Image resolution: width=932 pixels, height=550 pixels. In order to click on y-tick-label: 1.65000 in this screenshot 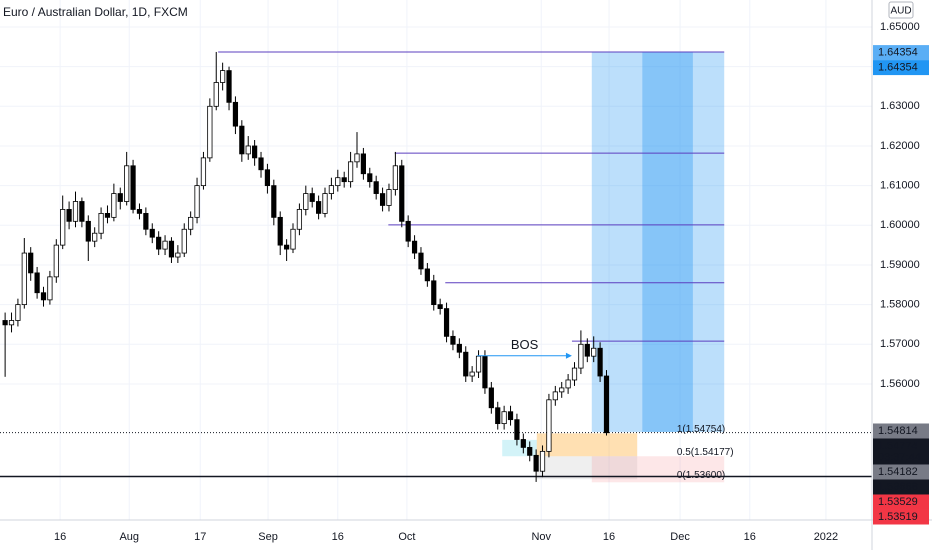, I will do `click(900, 27)`.